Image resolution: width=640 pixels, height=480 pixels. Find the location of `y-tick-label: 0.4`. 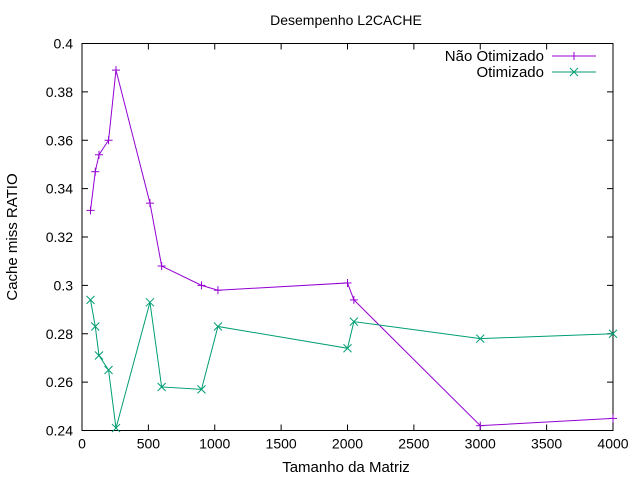

y-tick-label: 0.4 is located at coordinates (64, 44).